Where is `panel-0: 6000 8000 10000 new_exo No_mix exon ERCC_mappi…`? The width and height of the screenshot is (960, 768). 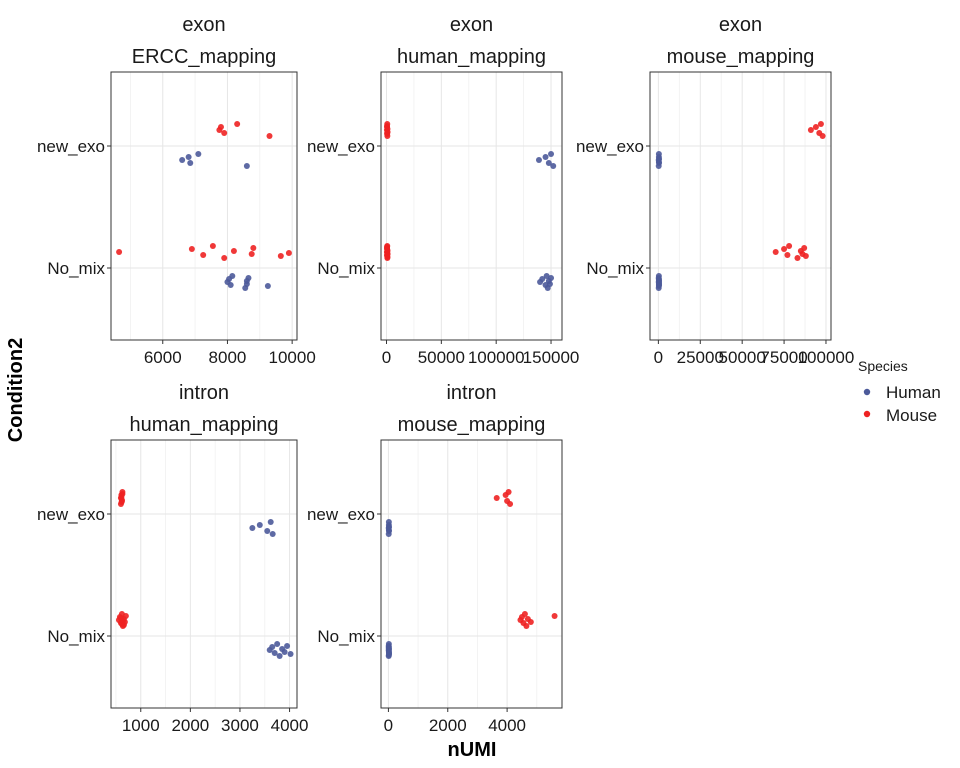
panel-0: 6000 8000 10000 new_exo No_mix exon ERCC_mappi… is located at coordinates (176, 190).